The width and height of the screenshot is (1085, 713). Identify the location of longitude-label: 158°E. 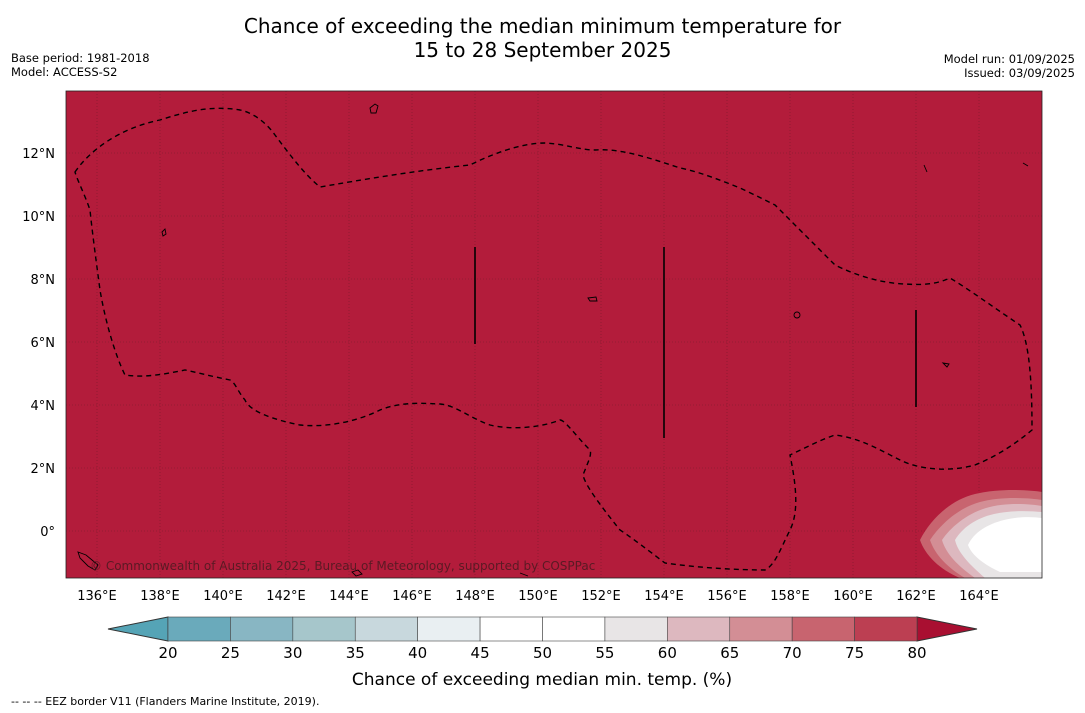
(790, 596).